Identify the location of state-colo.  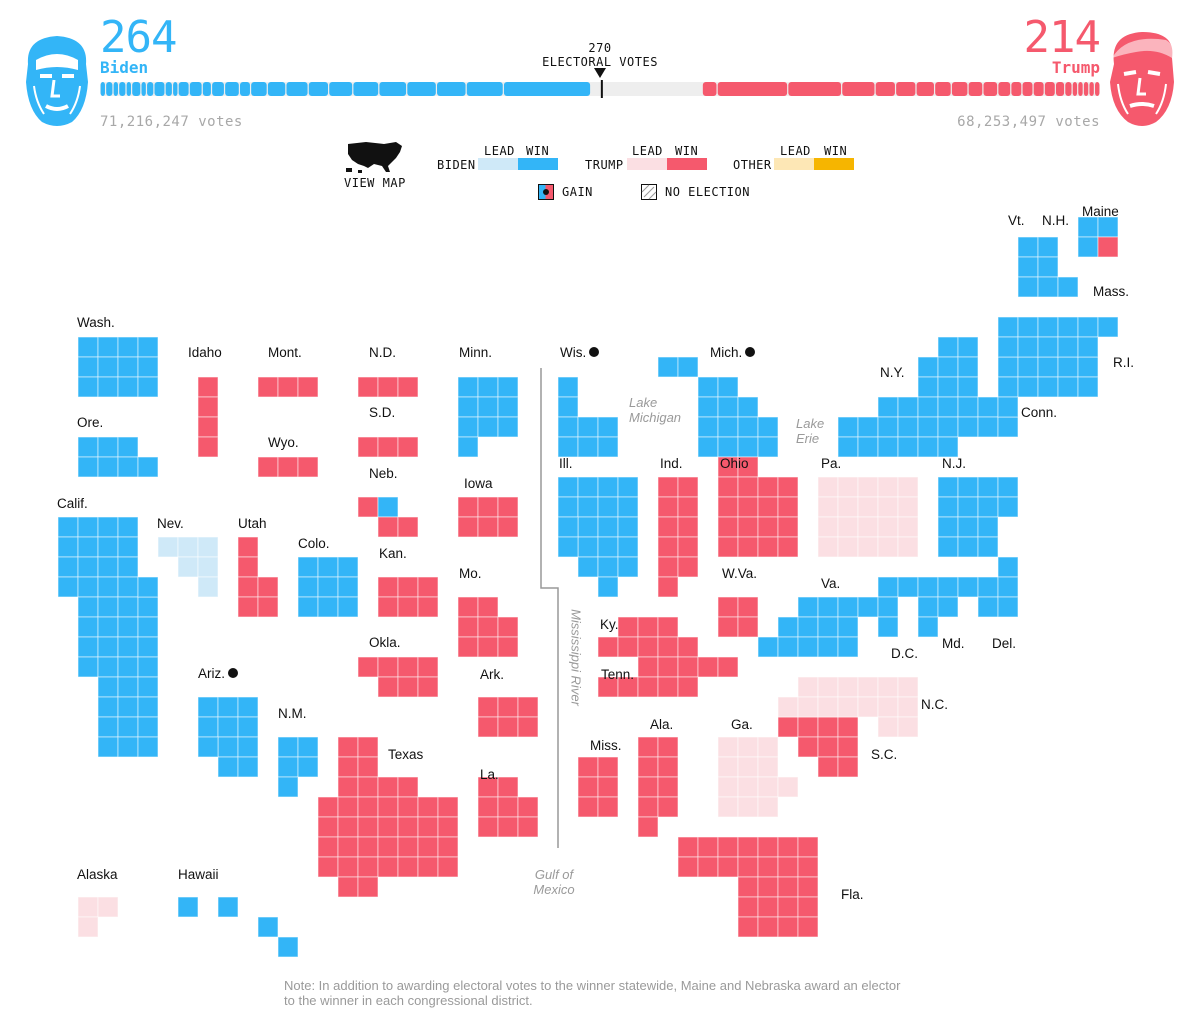
(328, 587).